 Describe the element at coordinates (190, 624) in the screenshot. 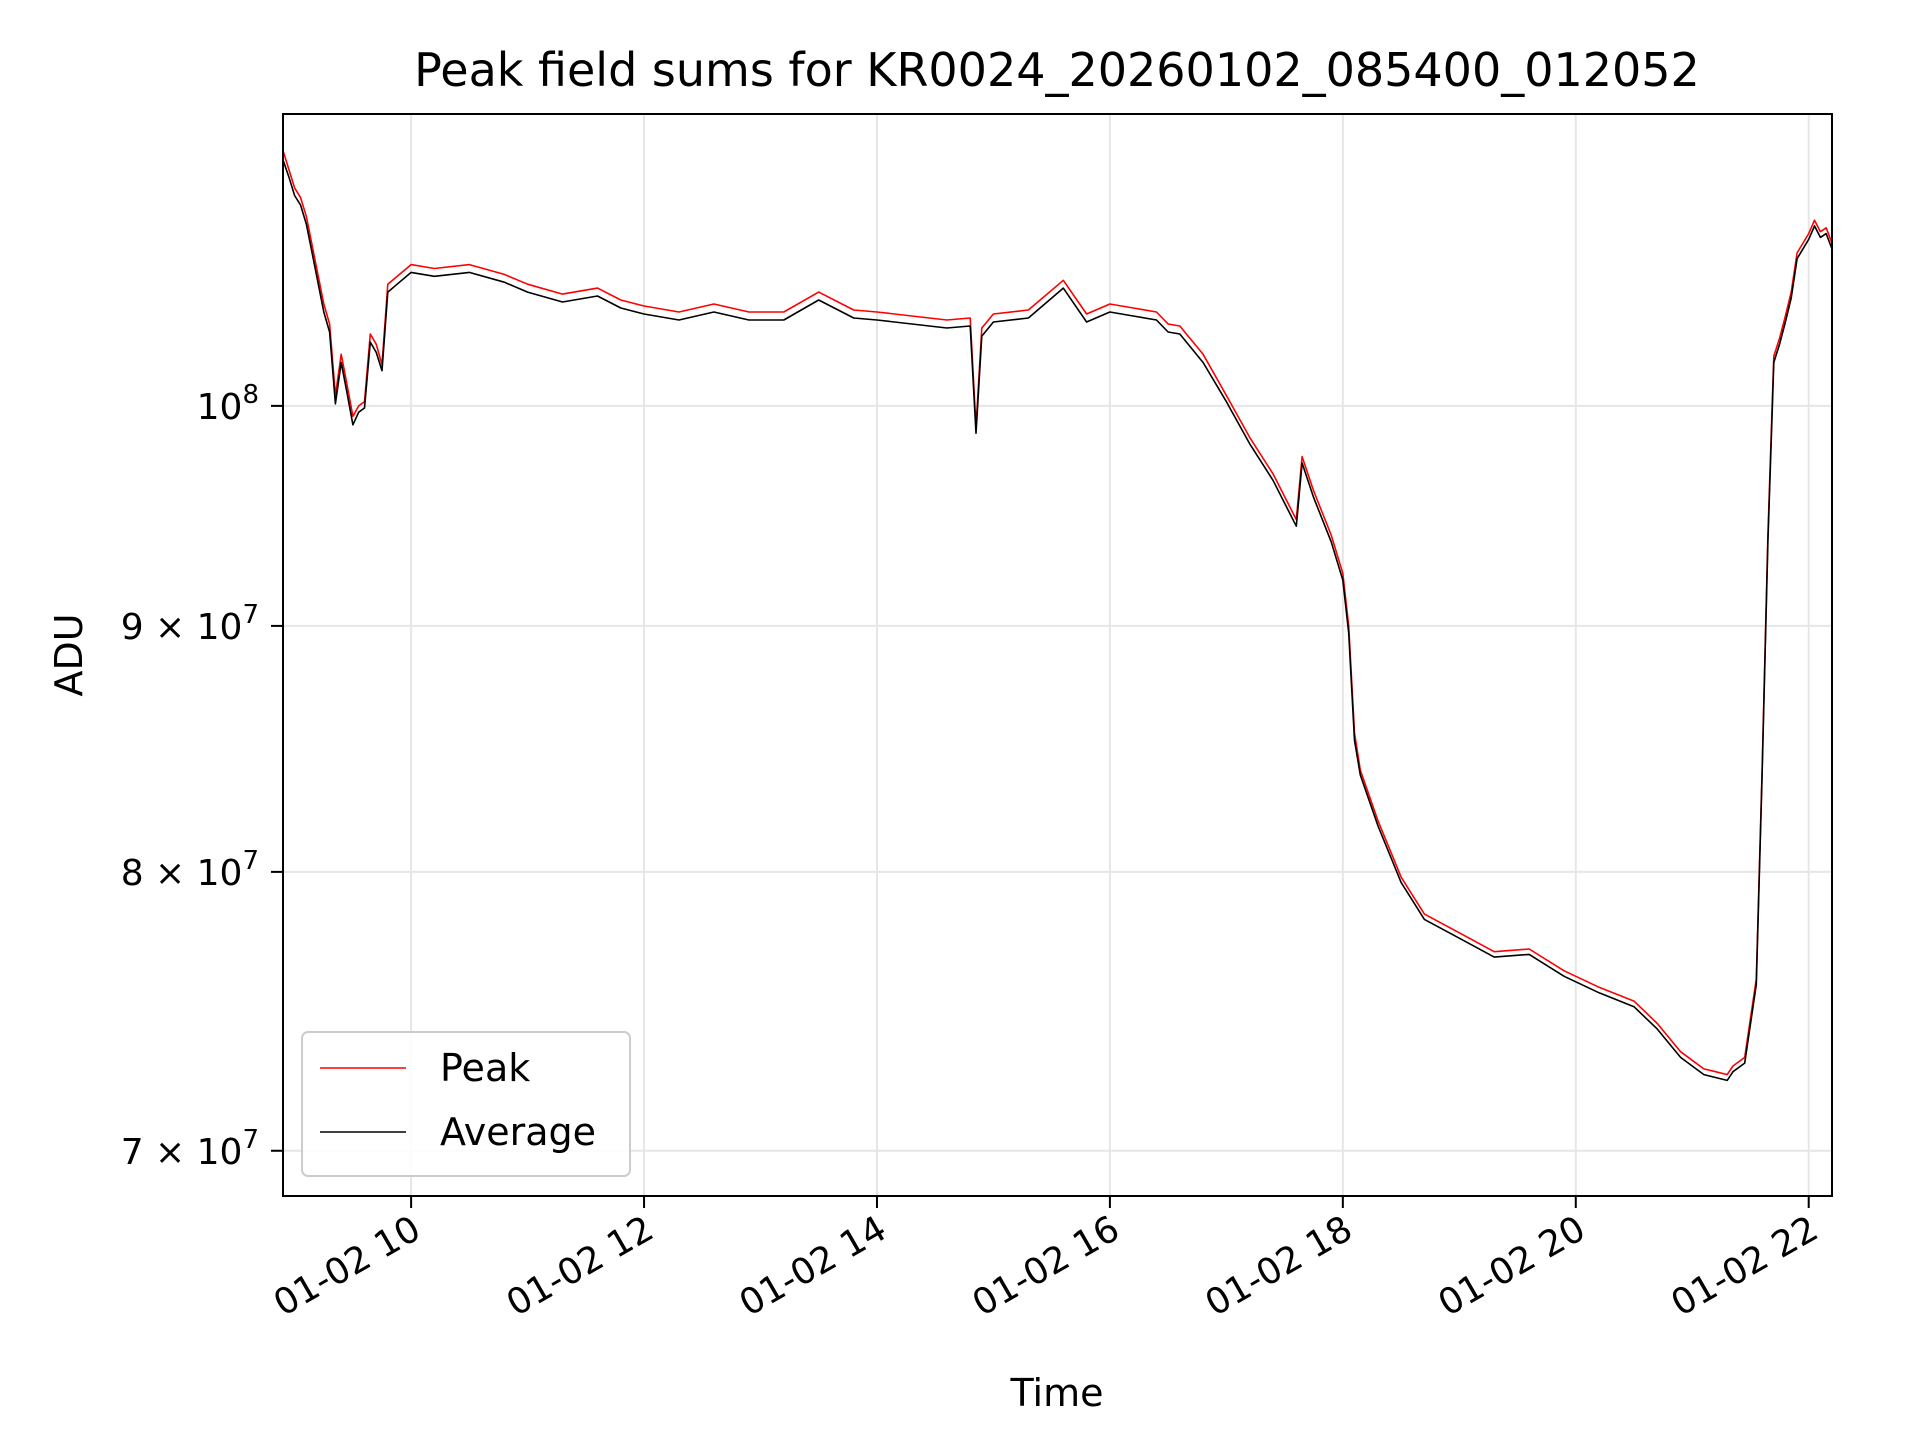

I see `y-tick-label: 9 × 107` at that location.